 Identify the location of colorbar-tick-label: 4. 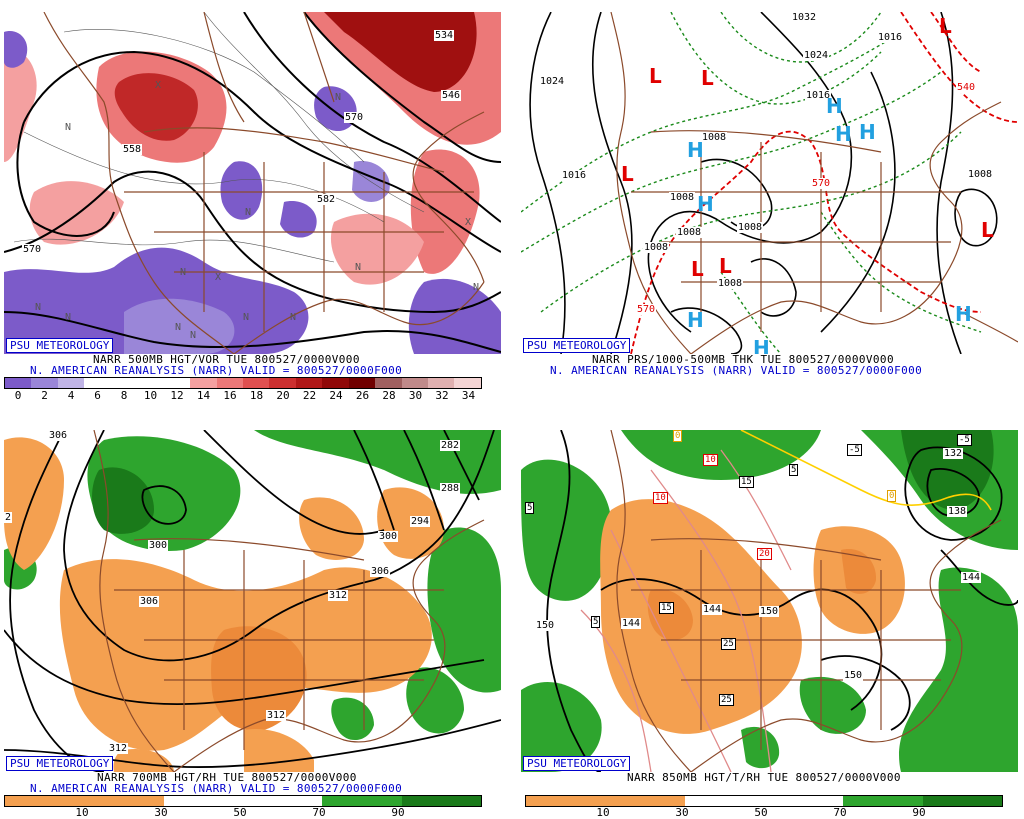
(71, 395).